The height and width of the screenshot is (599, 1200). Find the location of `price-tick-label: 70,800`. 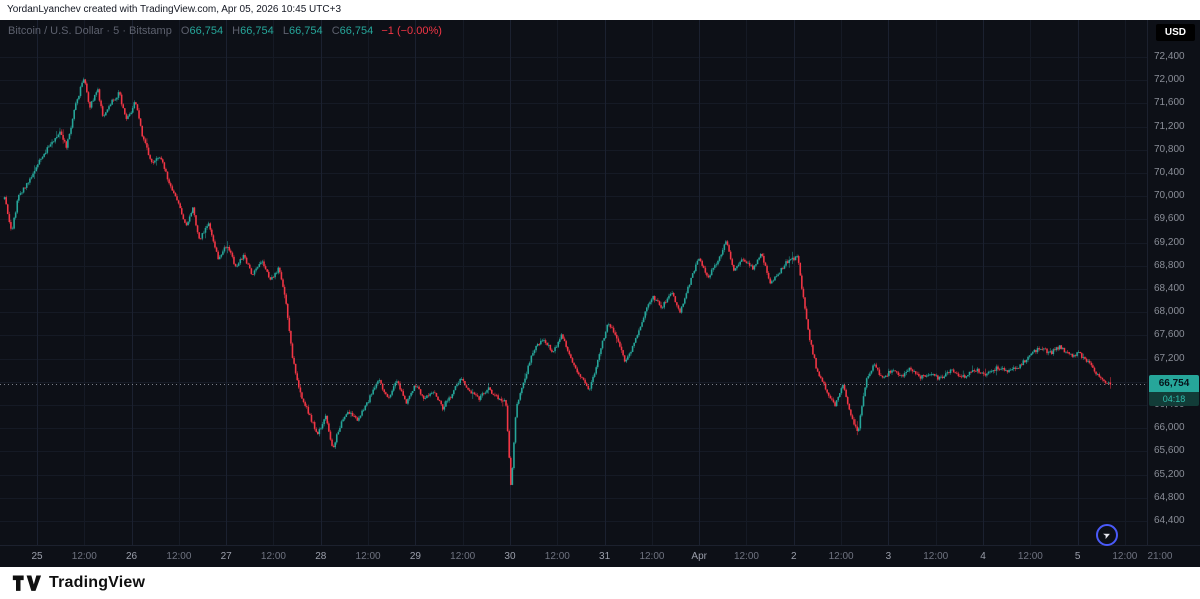

price-tick-label: 70,800 is located at coordinates (1169, 149).